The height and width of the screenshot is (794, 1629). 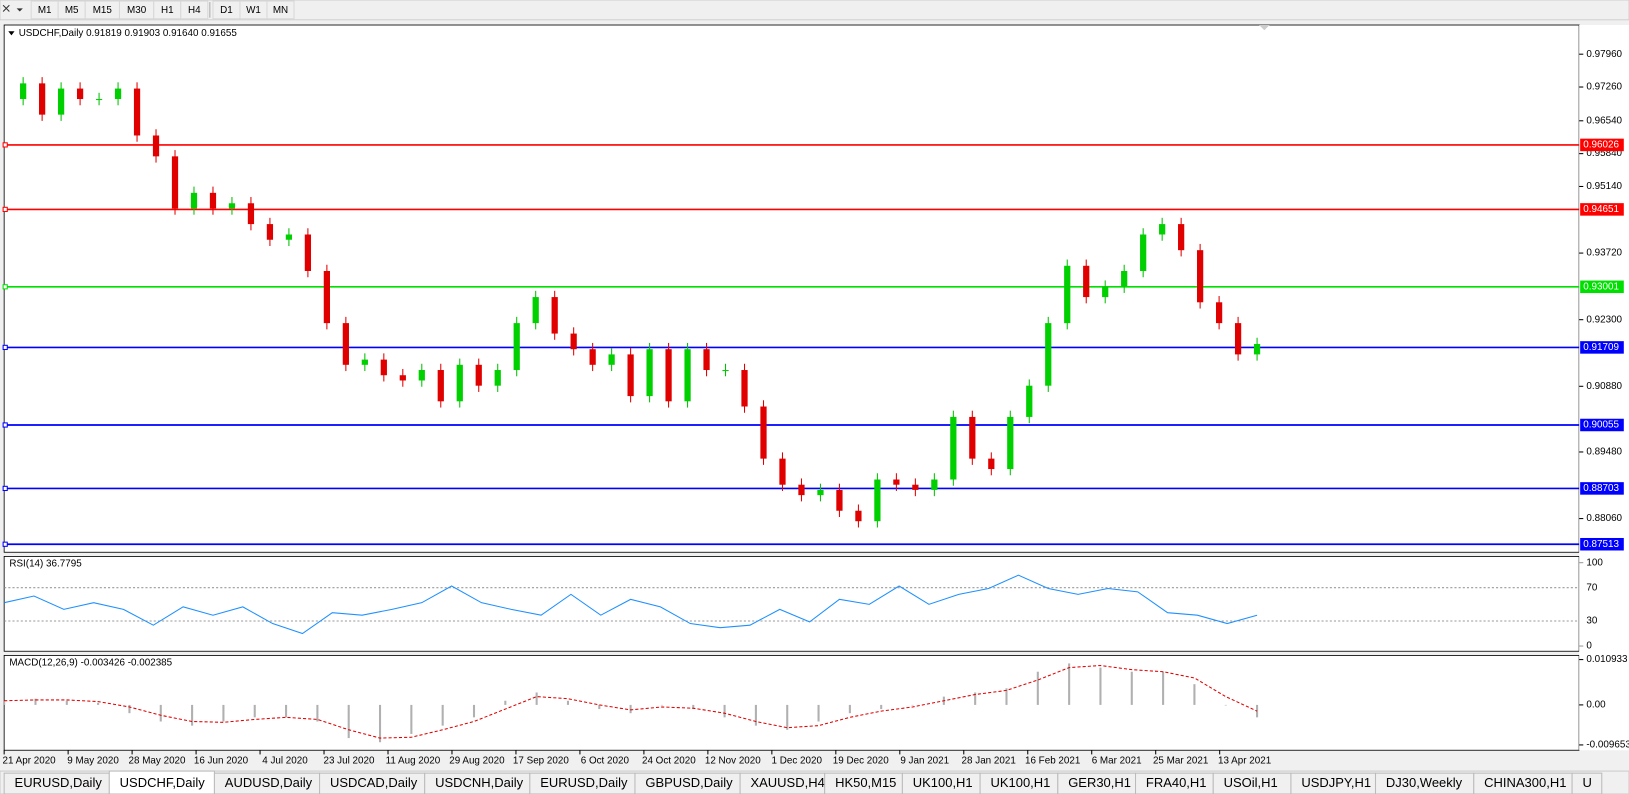 What do you see at coordinates (1176, 782) in the screenshot?
I see `tab-label: FRA40,H1` at bounding box center [1176, 782].